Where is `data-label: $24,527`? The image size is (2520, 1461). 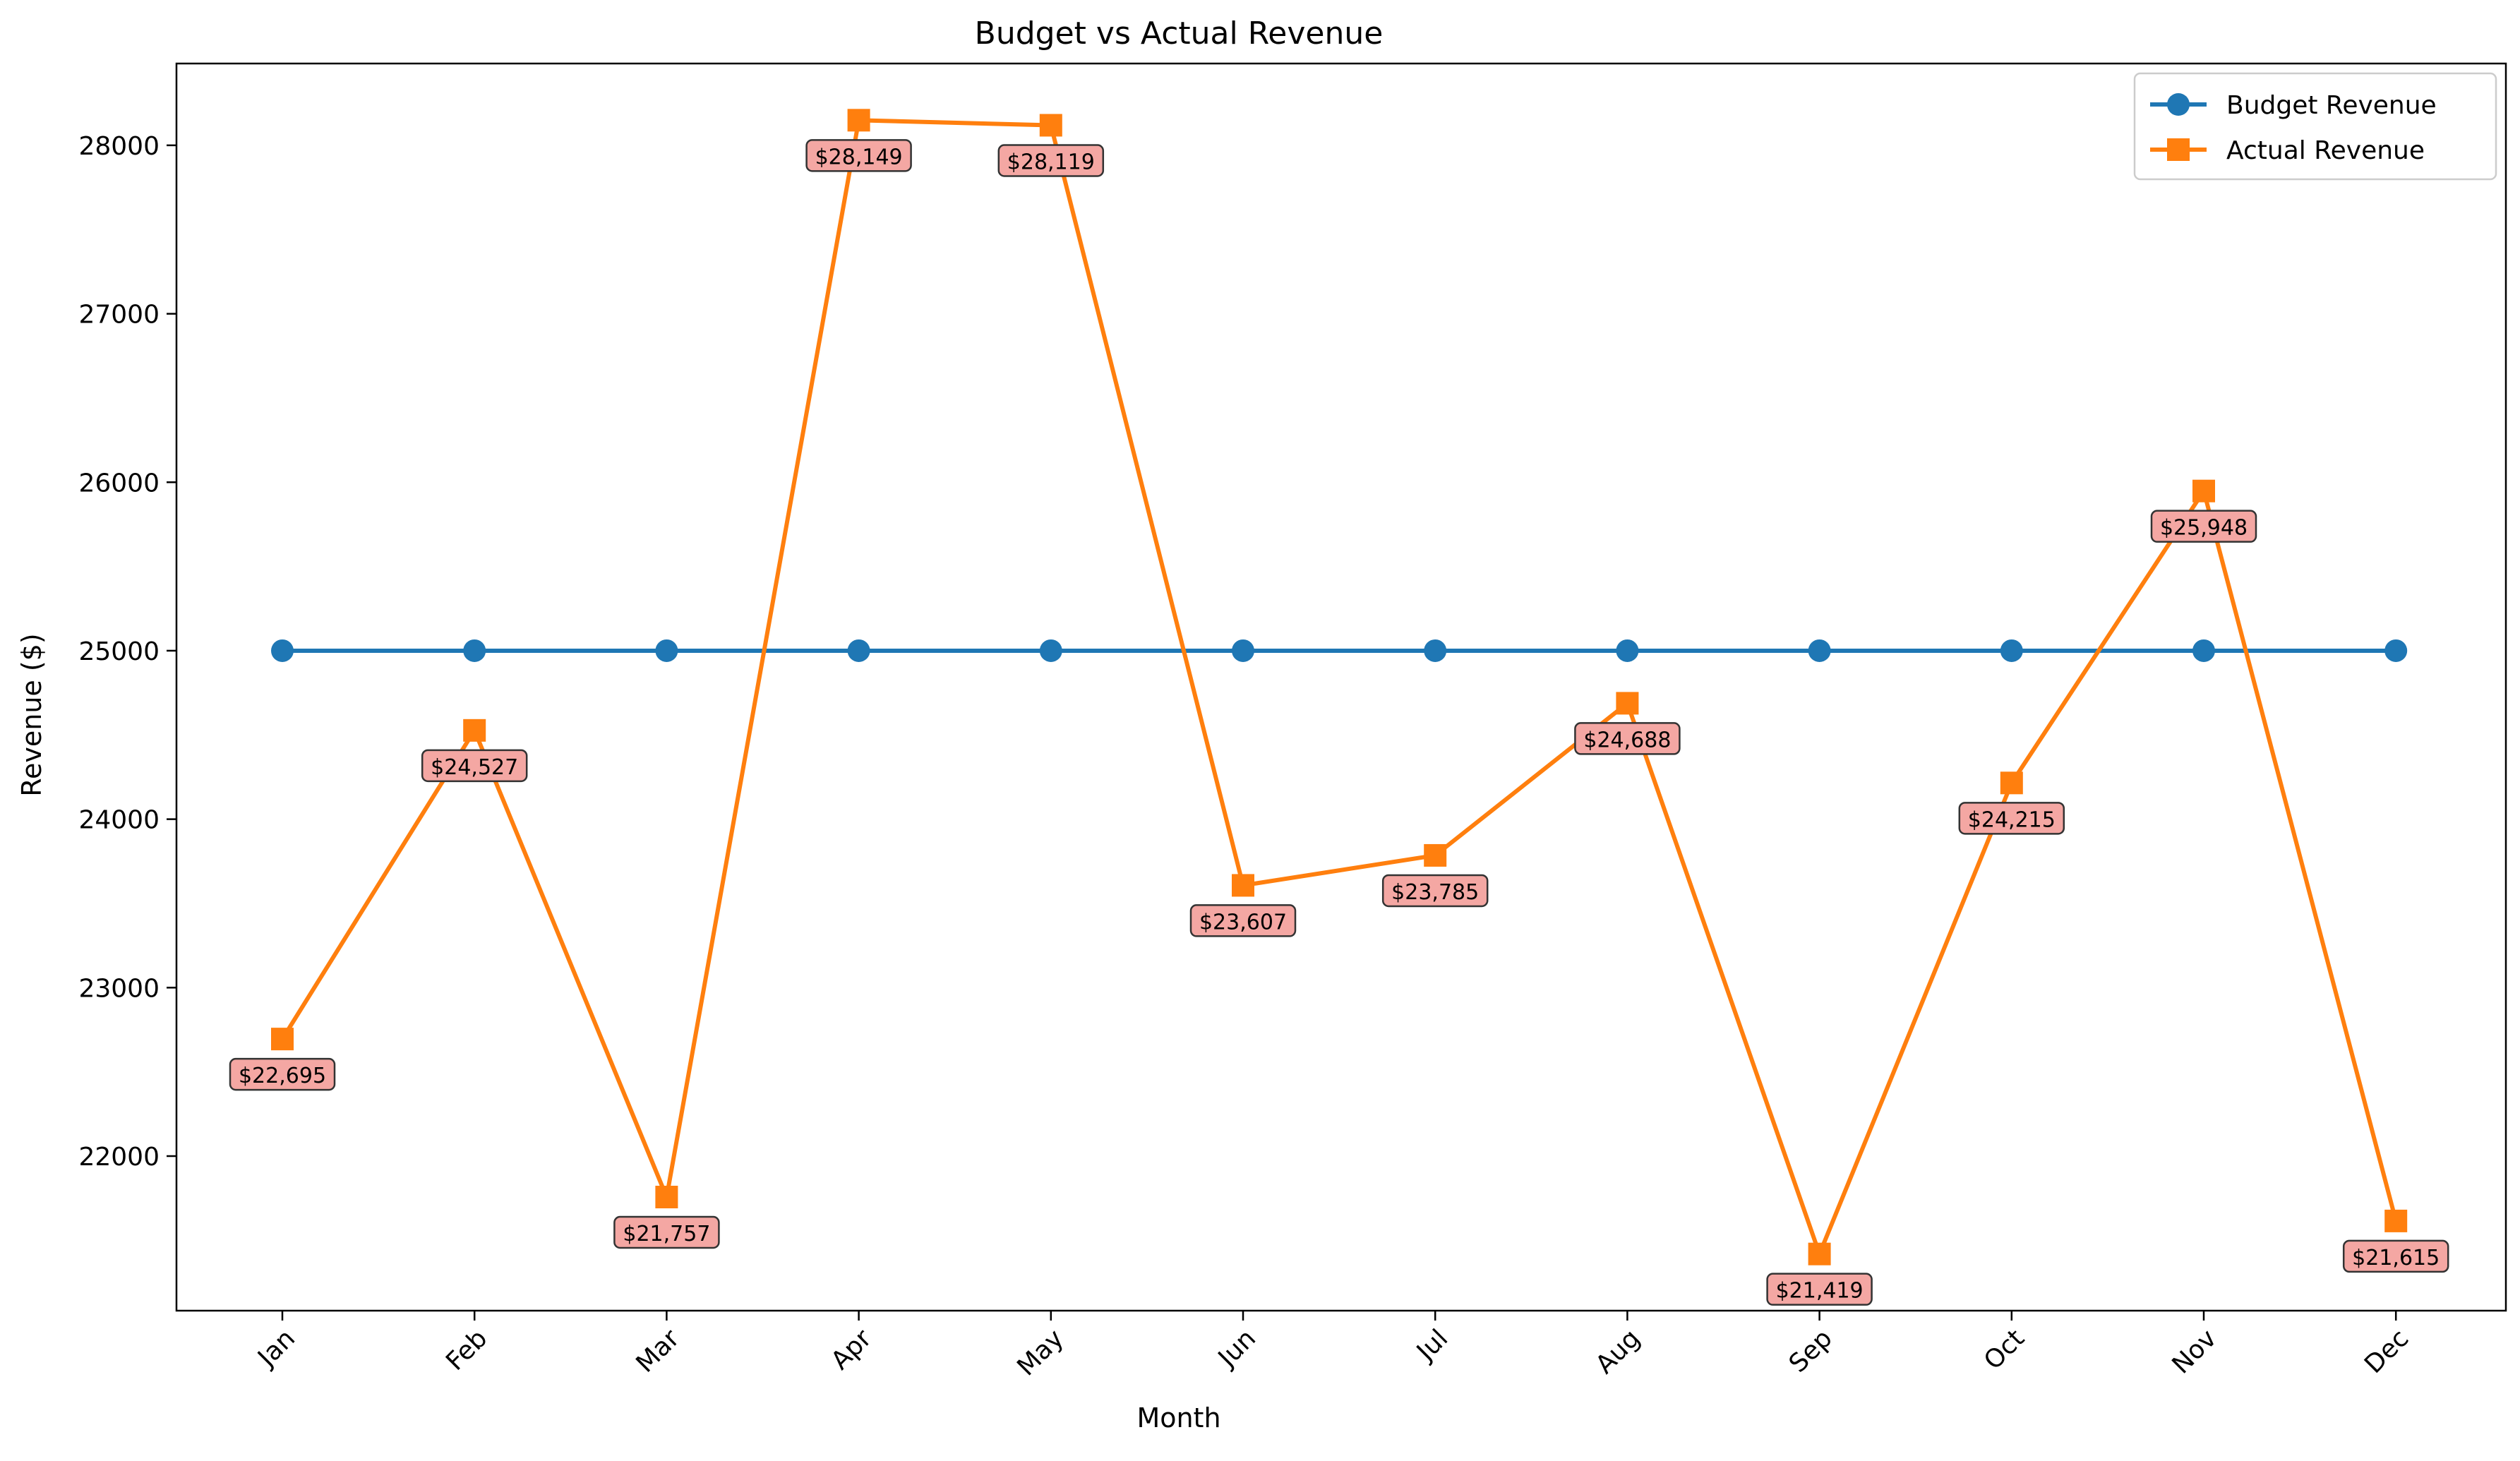
data-label: $24,527 is located at coordinates (475, 766).